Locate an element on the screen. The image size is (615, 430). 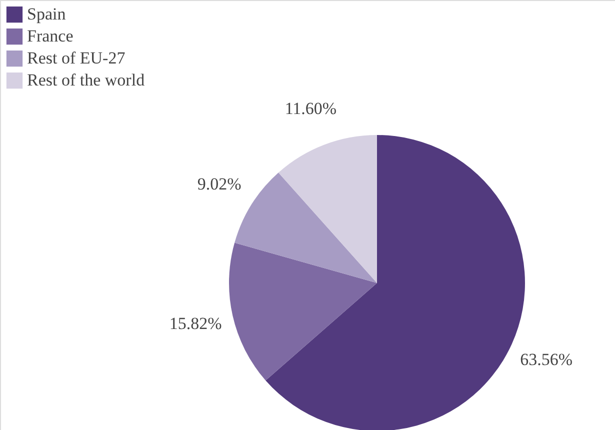
legend-label: Rest of EU-27 is located at coordinates (76, 58).